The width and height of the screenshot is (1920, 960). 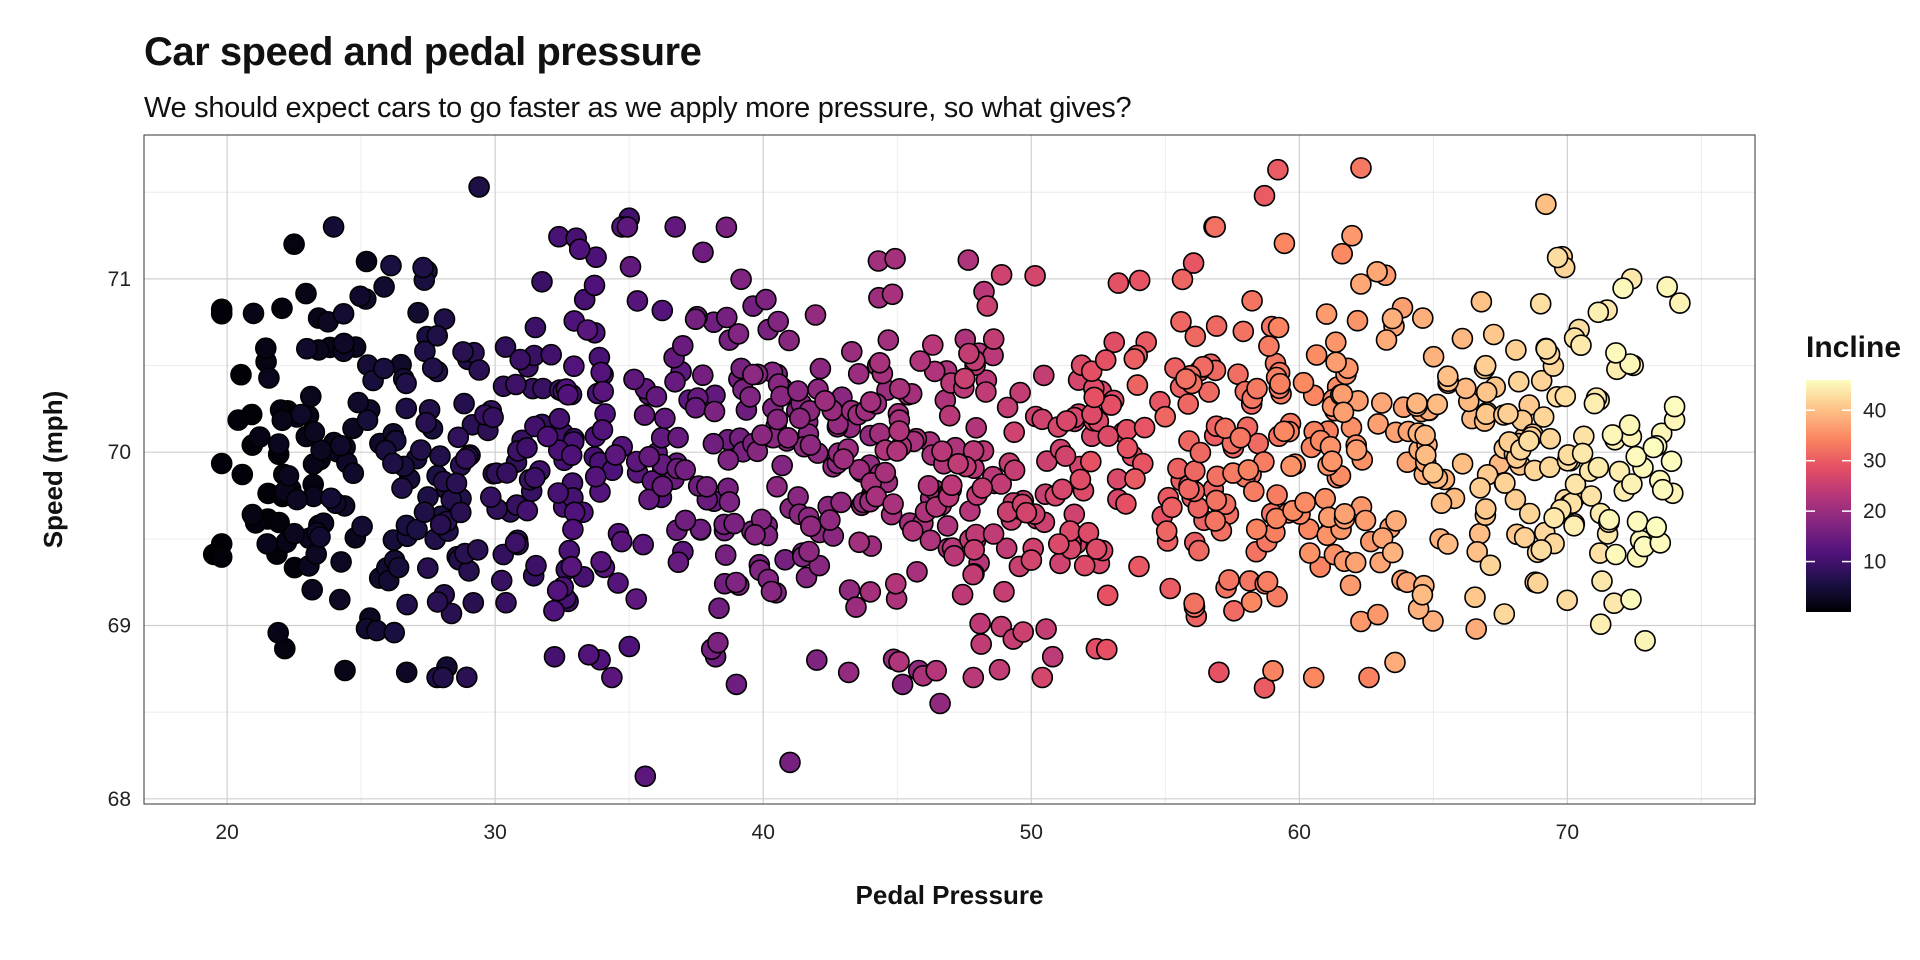 What do you see at coordinates (763, 832) in the screenshot?
I see `x-tick-label: 40` at bounding box center [763, 832].